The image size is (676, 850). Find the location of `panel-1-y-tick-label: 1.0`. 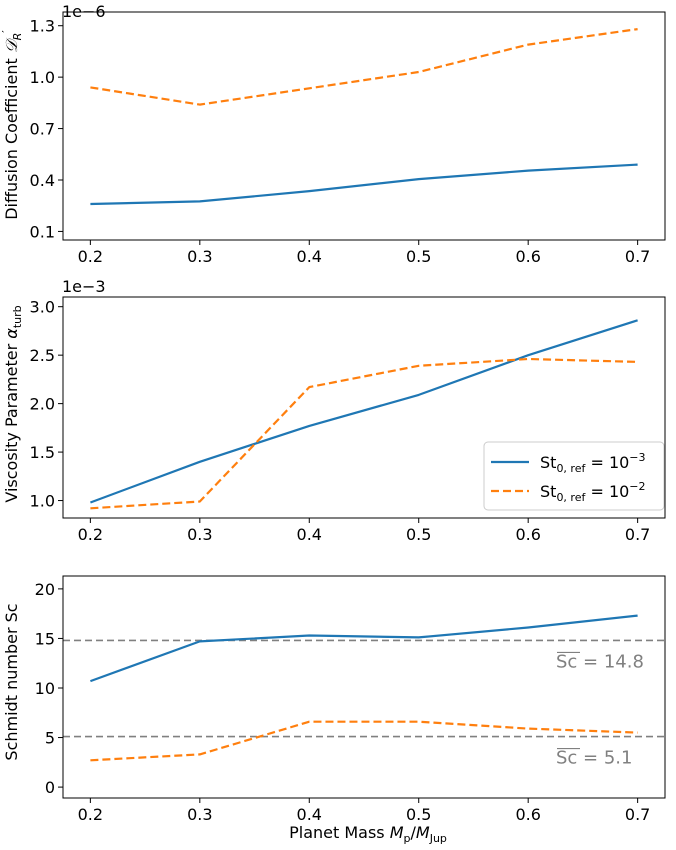

panel-1-y-tick-label: 1.0 is located at coordinates (42, 77).